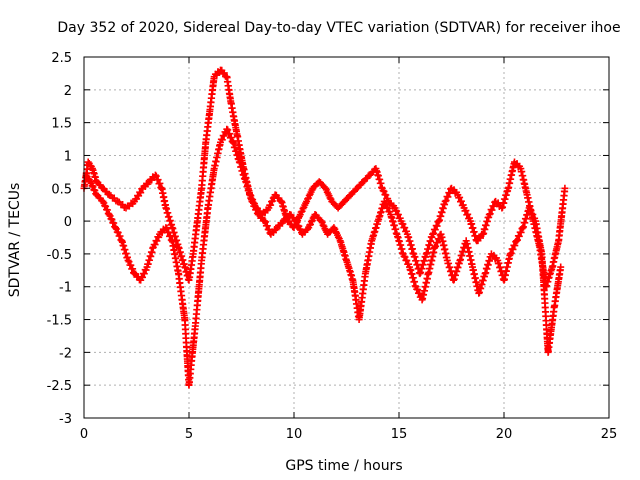  Describe the element at coordinates (84, 434) in the screenshot. I see `x-tick-label: 0` at that location.